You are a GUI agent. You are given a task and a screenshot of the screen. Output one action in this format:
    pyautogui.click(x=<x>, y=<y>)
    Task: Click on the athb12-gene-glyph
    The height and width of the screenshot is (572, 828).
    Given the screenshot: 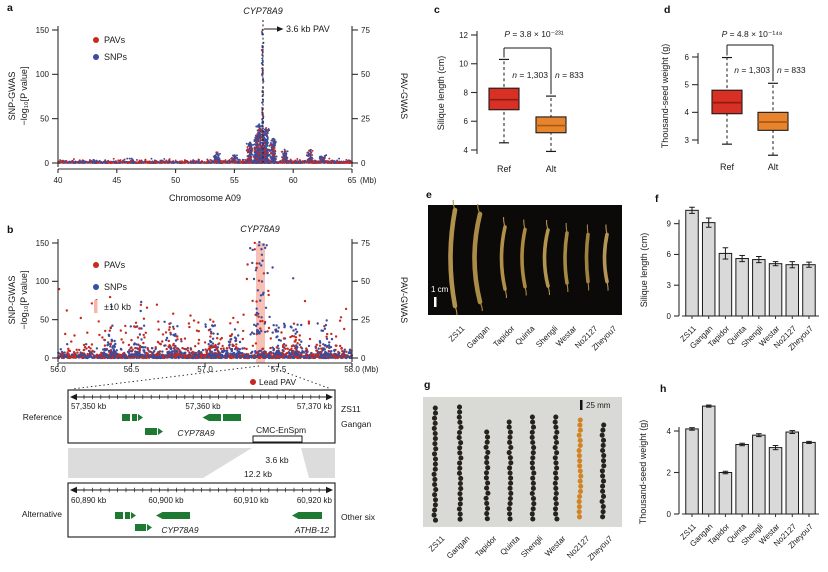 What is the action you would take?
    pyautogui.click(x=310, y=515)
    